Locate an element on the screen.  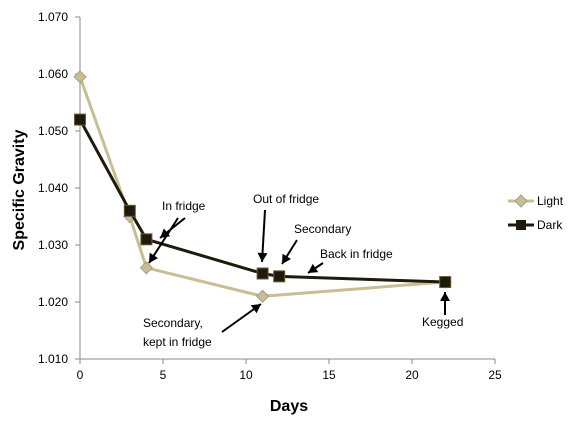
y-tick-label: 1.060 is located at coordinates (53, 74).